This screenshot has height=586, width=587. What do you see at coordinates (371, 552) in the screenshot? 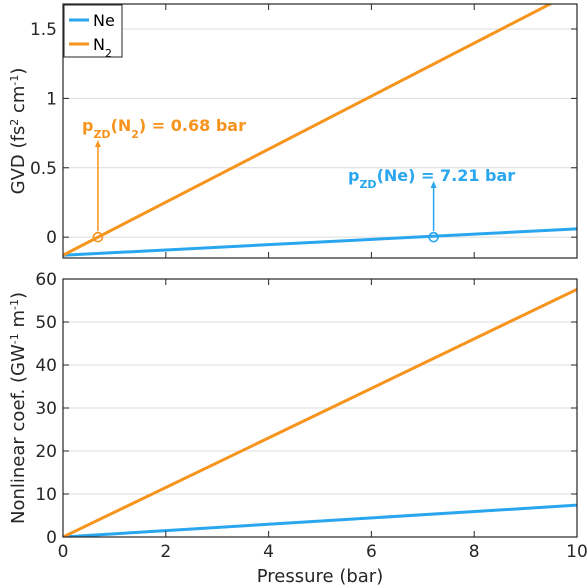
I see `nonlinear-xtick-label-3: 6` at bounding box center [371, 552].